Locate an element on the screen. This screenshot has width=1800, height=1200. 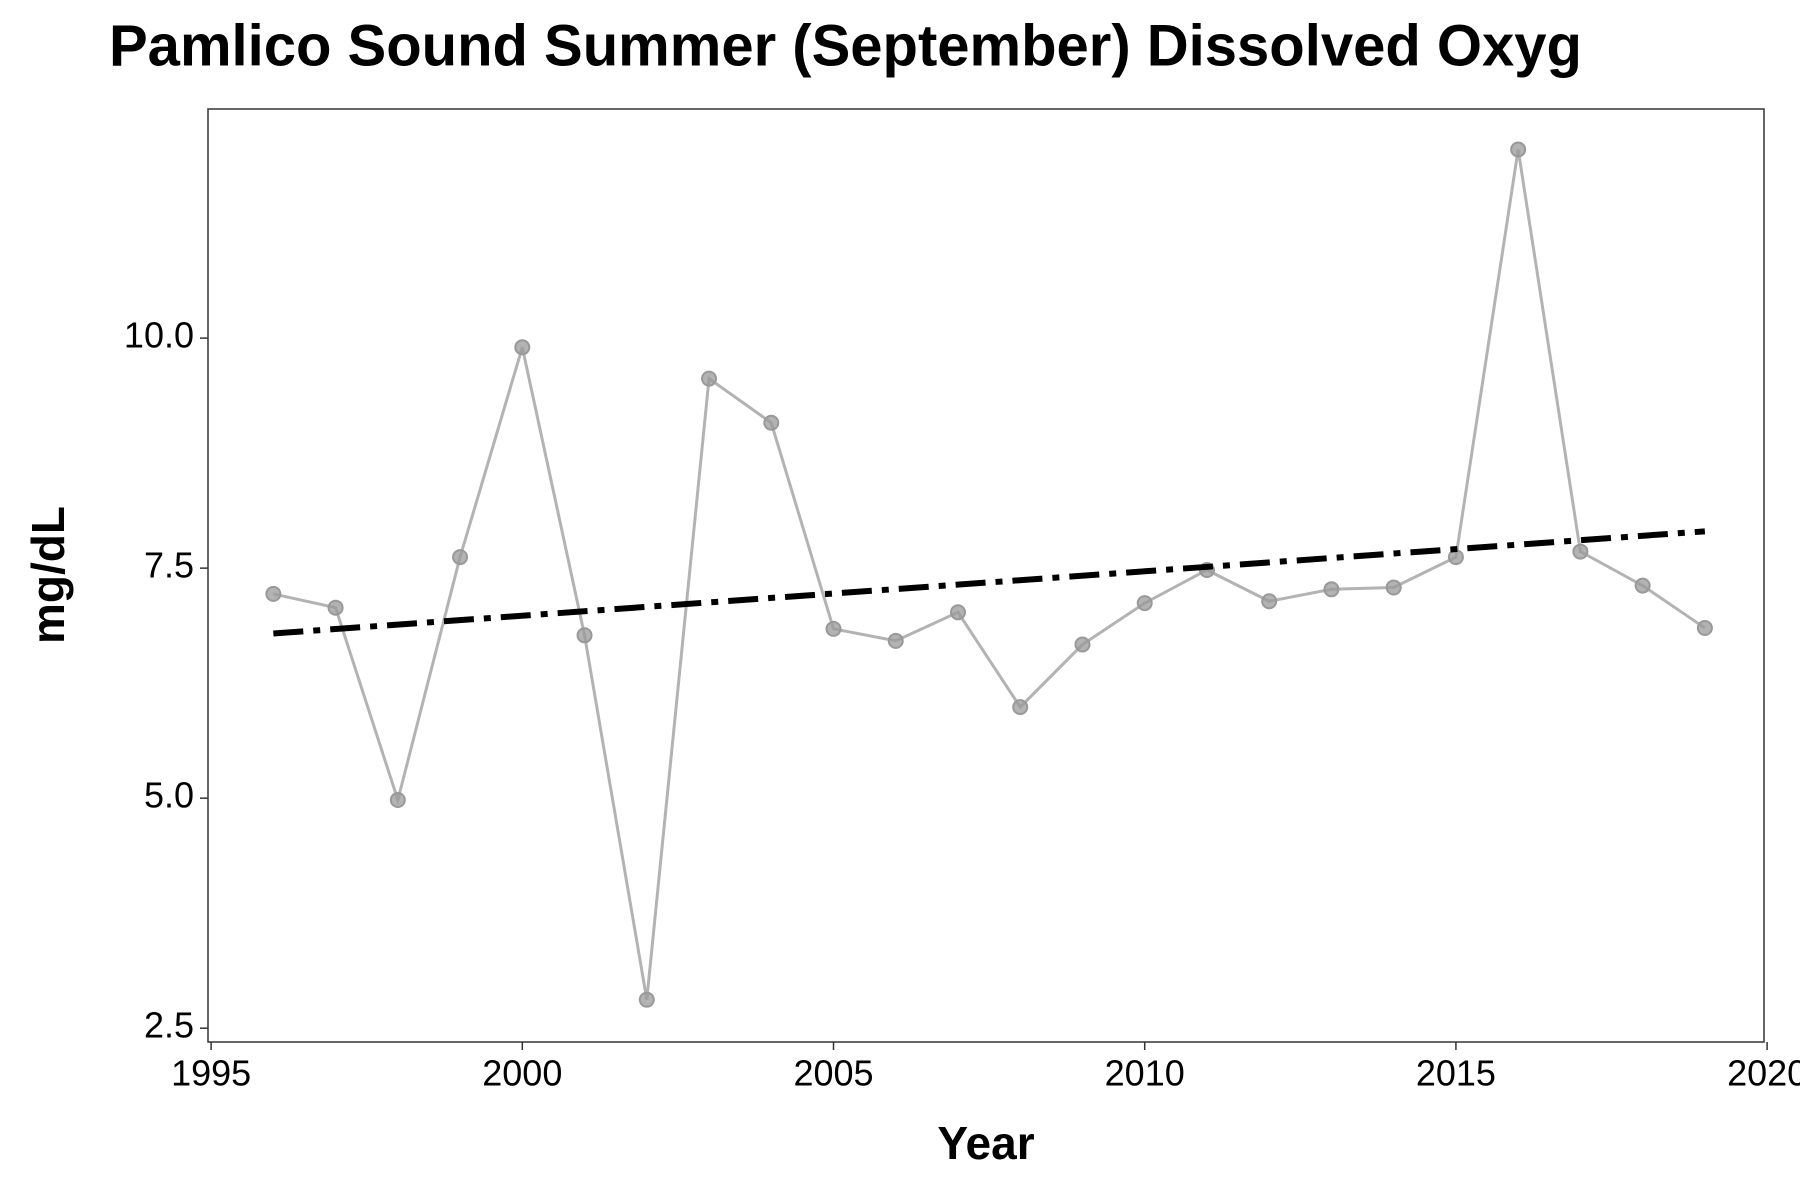
x-axis-title: Year is located at coordinates (985, 1143).